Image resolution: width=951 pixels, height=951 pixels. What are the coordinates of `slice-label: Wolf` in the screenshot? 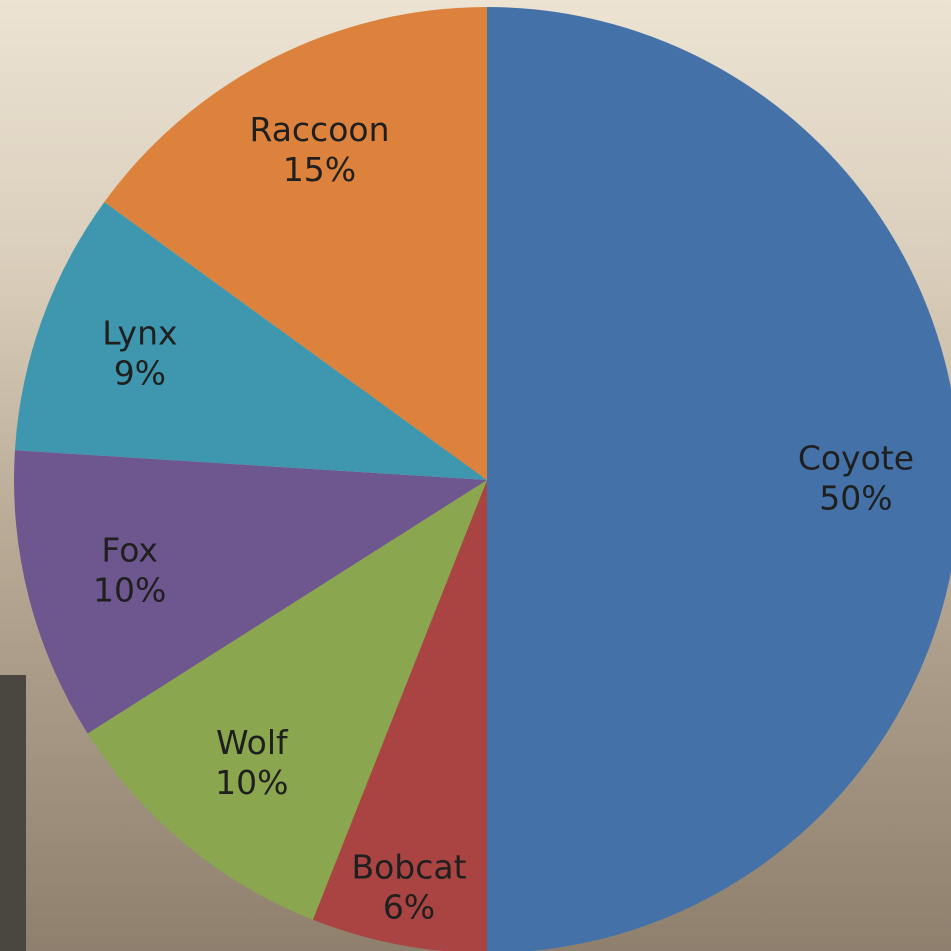 It's located at (252, 742).